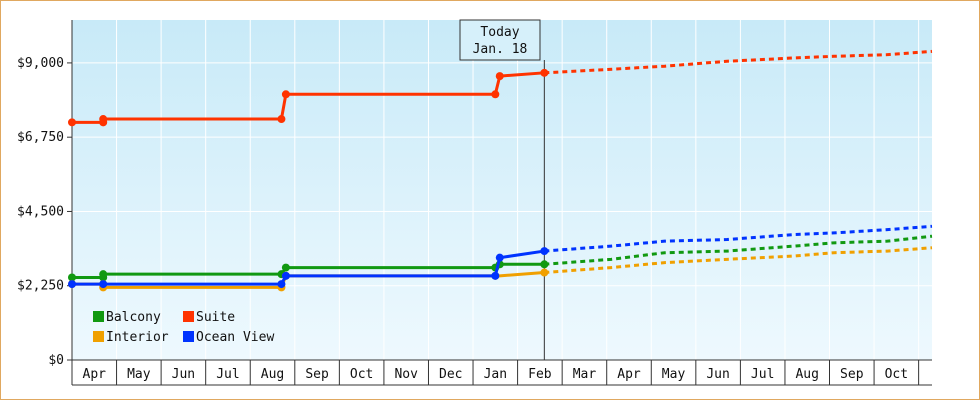  Describe the element at coordinates (499, 32) in the screenshot. I see `today-title: Today` at that location.